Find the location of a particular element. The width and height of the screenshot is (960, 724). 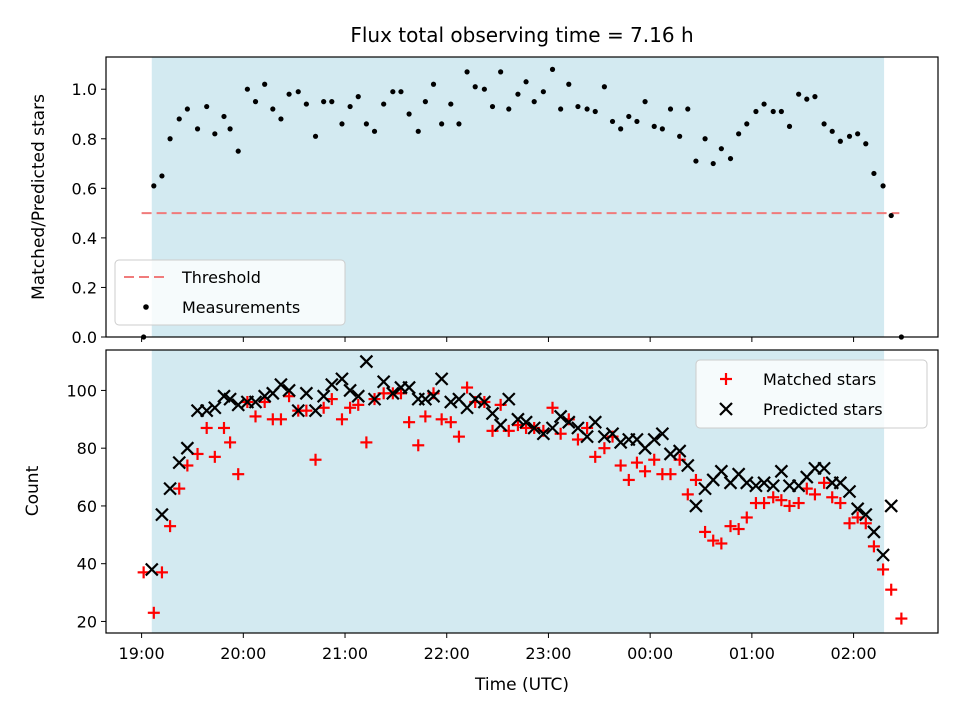

top-legend: Threshold Measurements is located at coordinates (230, 292).